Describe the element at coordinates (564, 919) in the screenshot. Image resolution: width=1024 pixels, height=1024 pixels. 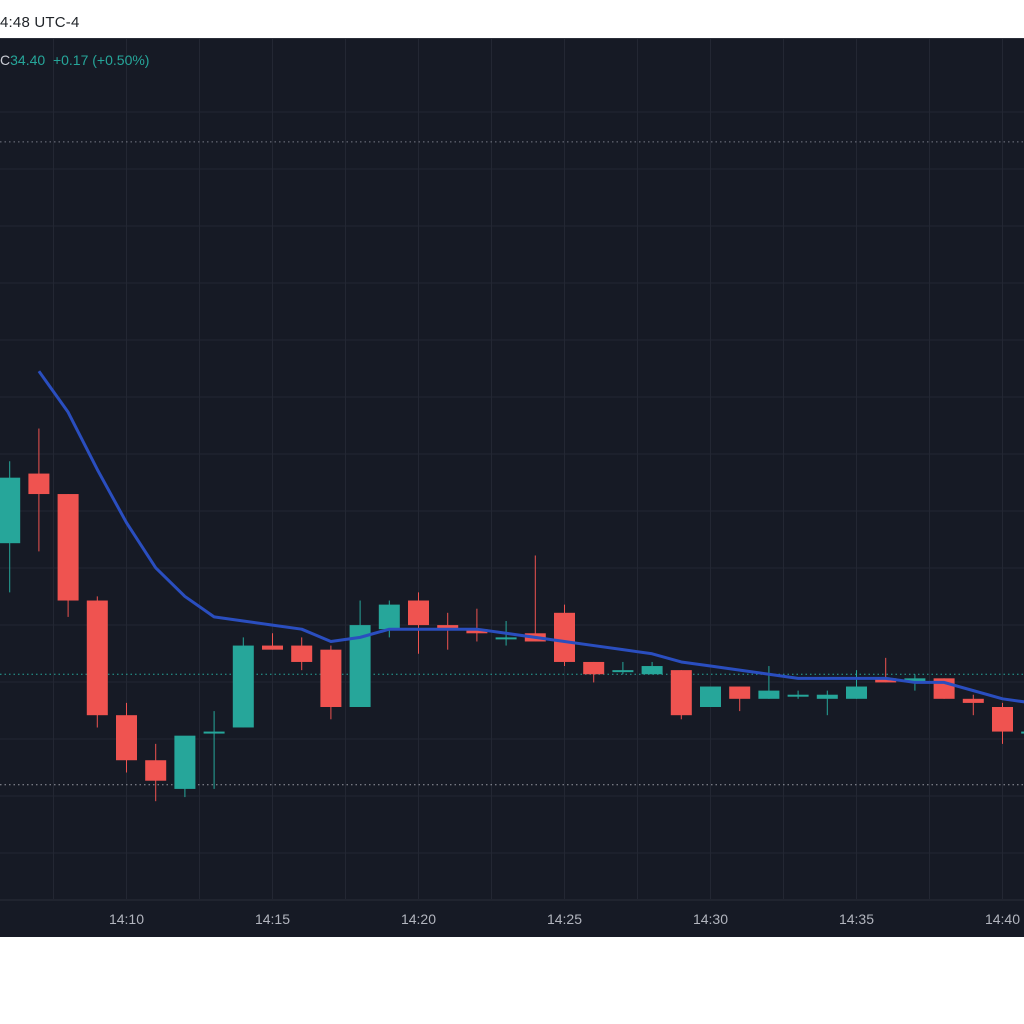
I see `time-axis-tick-label: 14:25` at that location.